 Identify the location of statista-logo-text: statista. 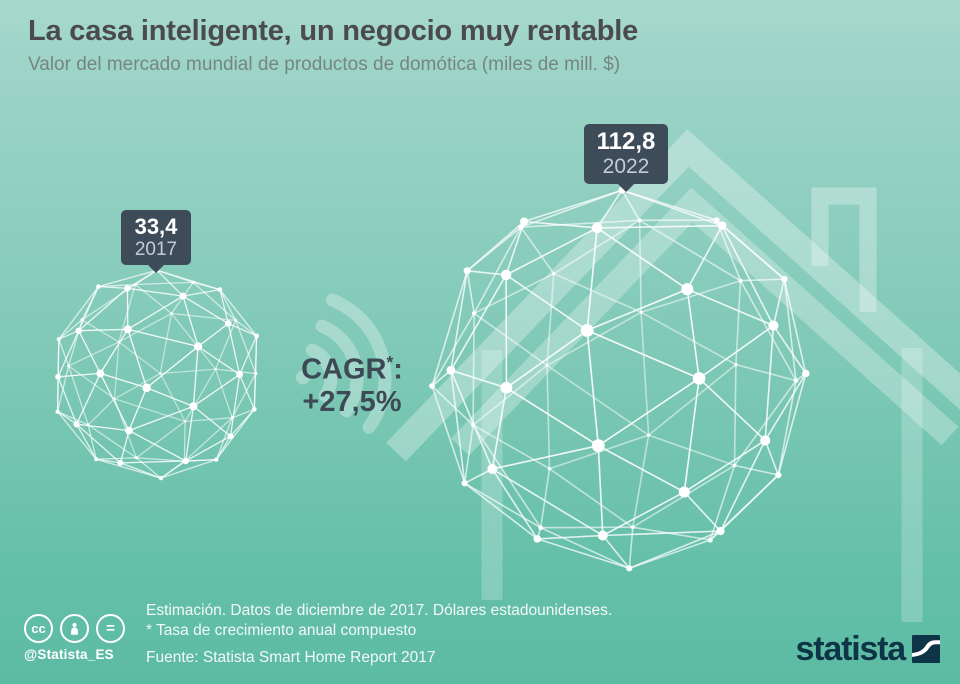
(851, 649).